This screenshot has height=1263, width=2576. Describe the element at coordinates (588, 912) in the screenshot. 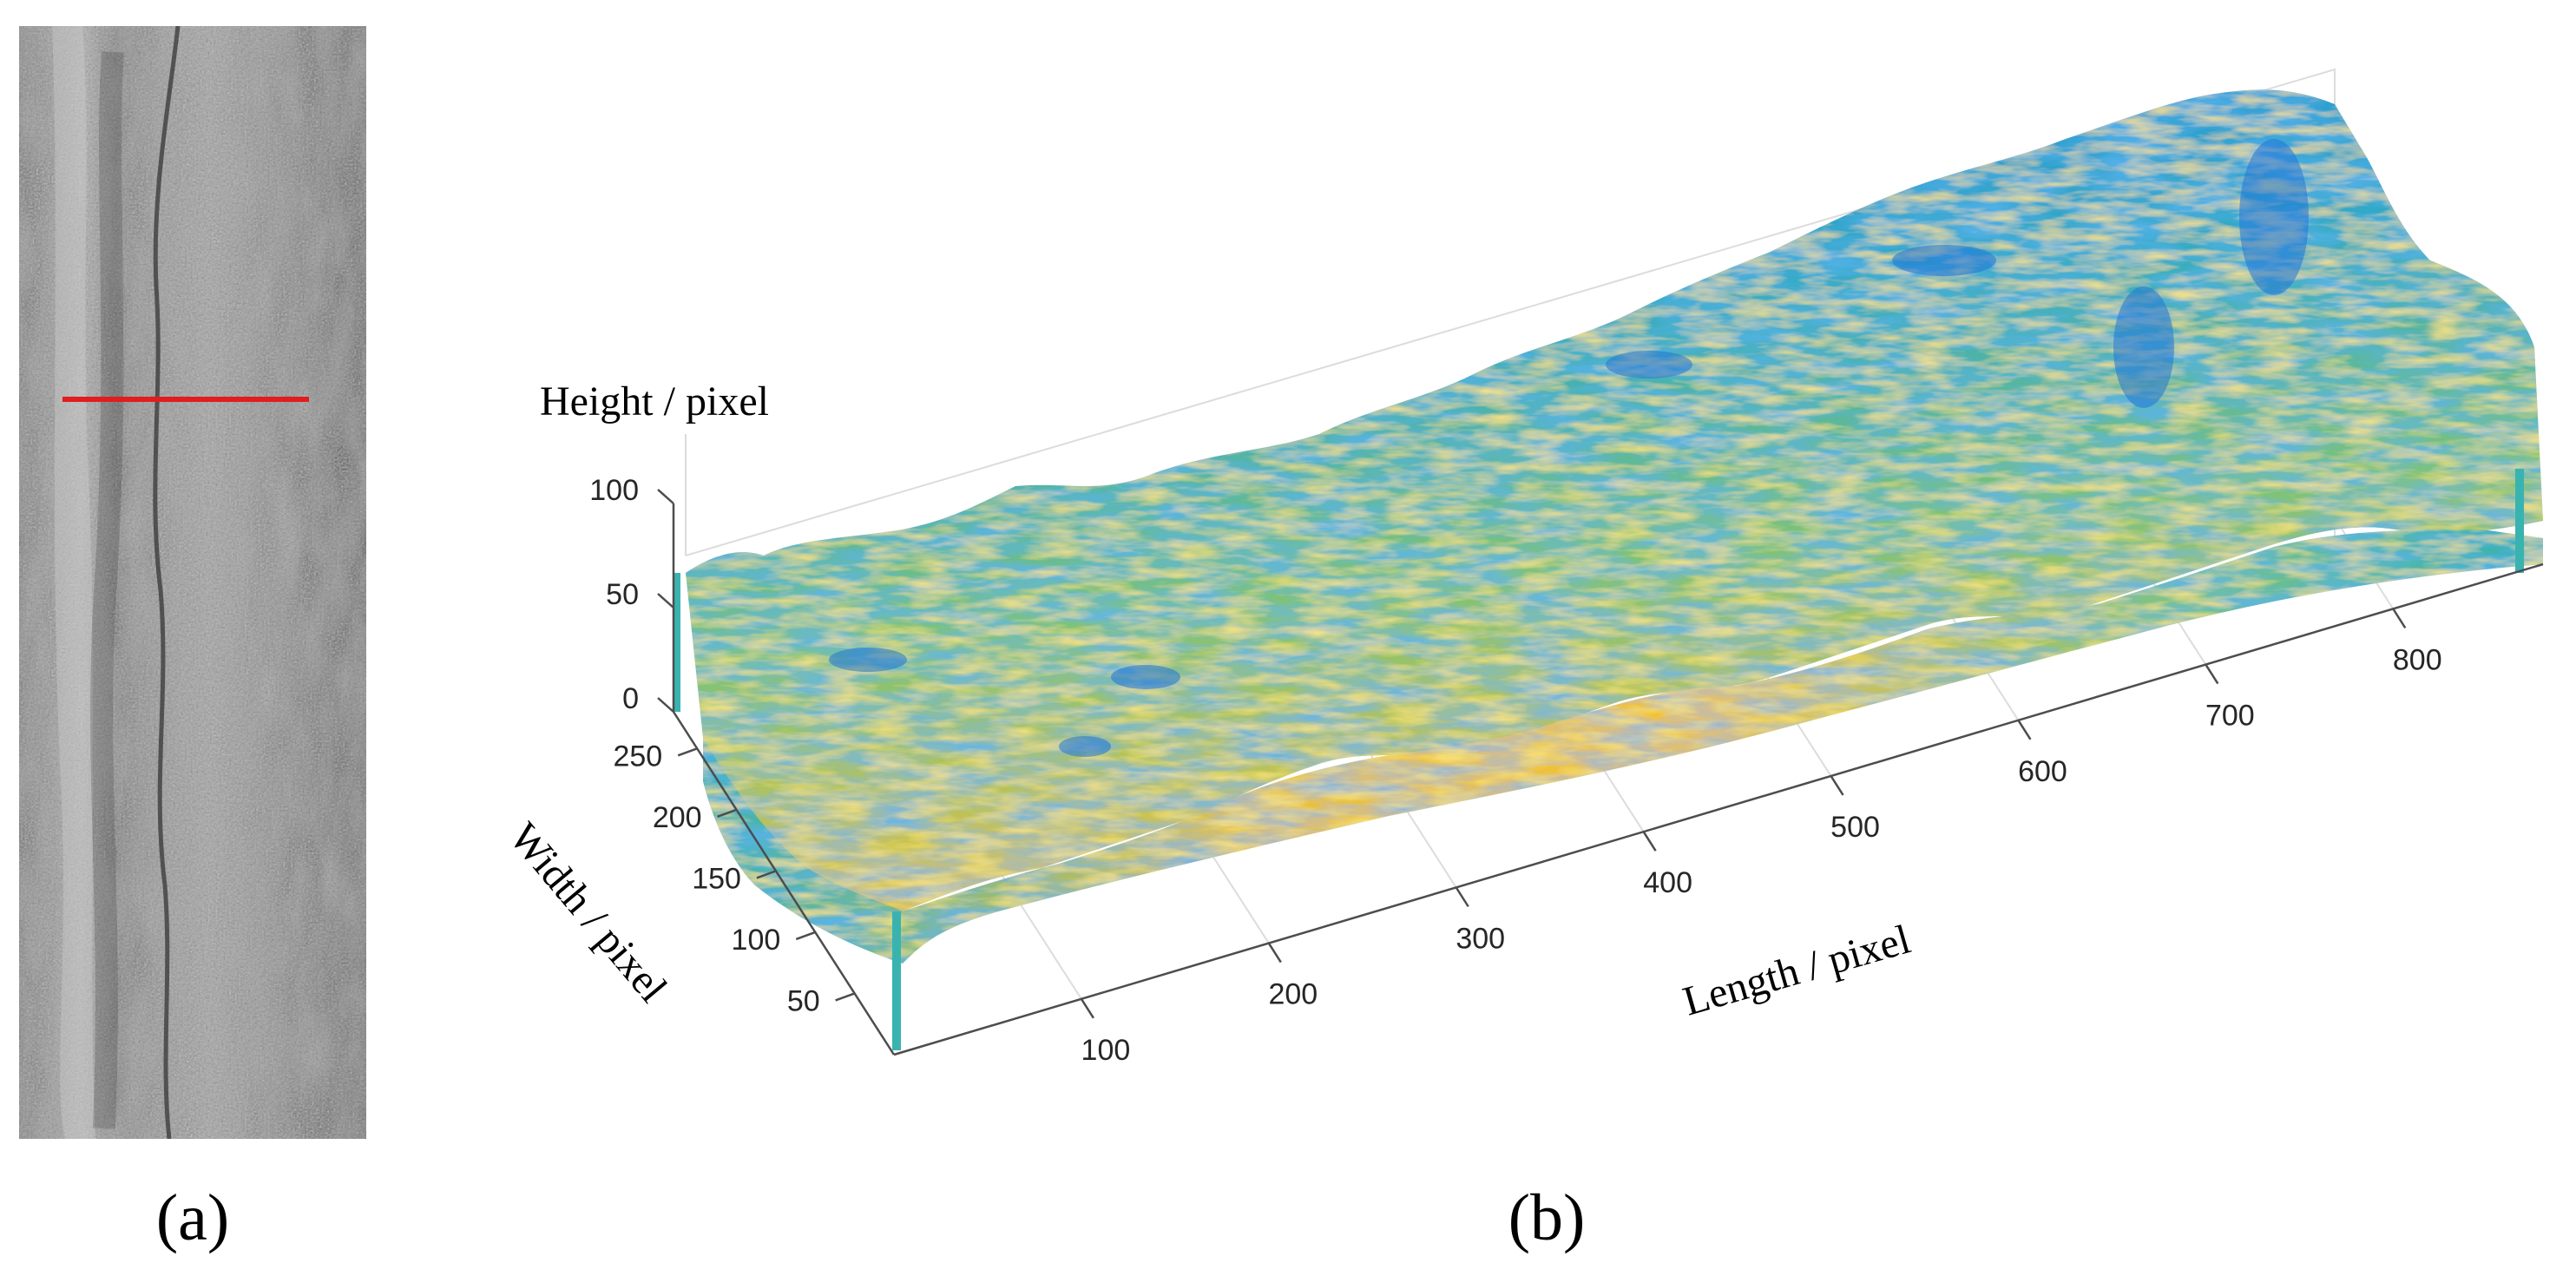

I see `y-axis-title: Width / pixel` at that location.